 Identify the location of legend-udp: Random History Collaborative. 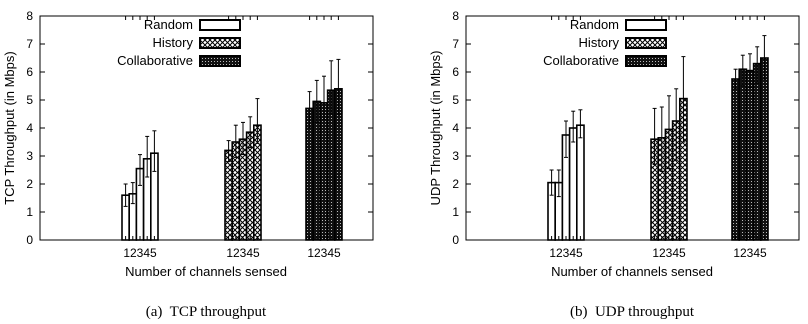
(605, 42).